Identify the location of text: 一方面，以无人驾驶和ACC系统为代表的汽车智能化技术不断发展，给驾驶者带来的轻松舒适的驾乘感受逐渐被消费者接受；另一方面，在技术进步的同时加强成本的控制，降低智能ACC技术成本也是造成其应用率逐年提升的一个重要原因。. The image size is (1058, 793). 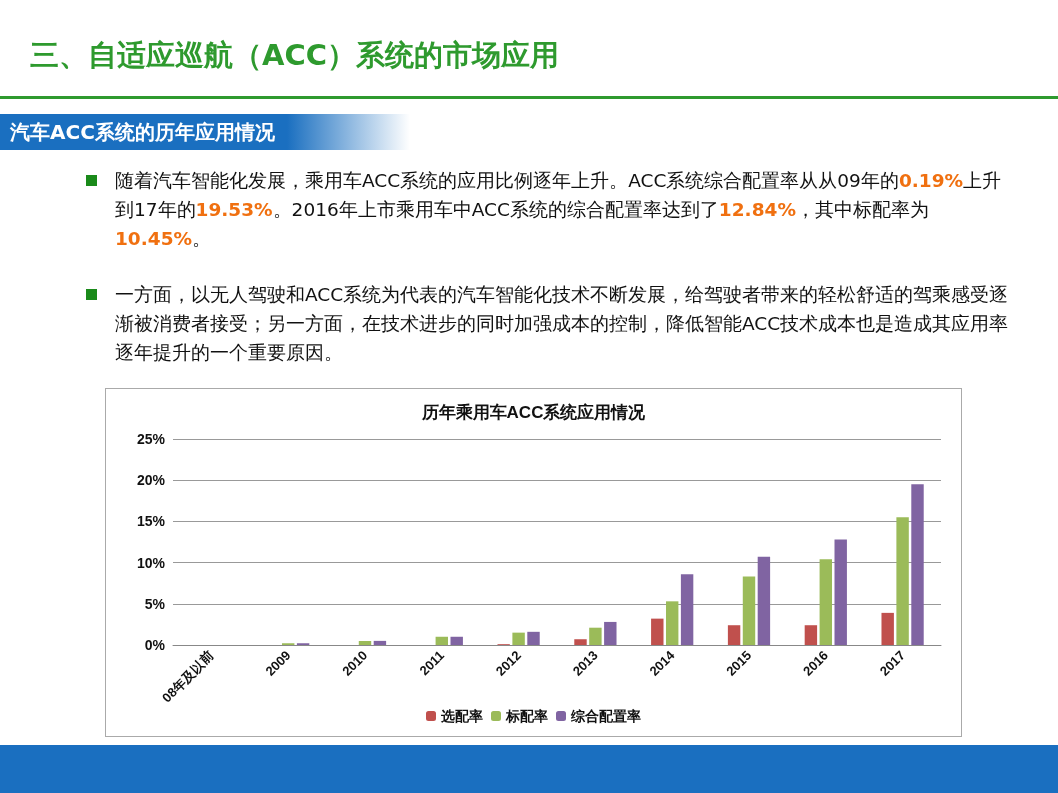
(562, 324).